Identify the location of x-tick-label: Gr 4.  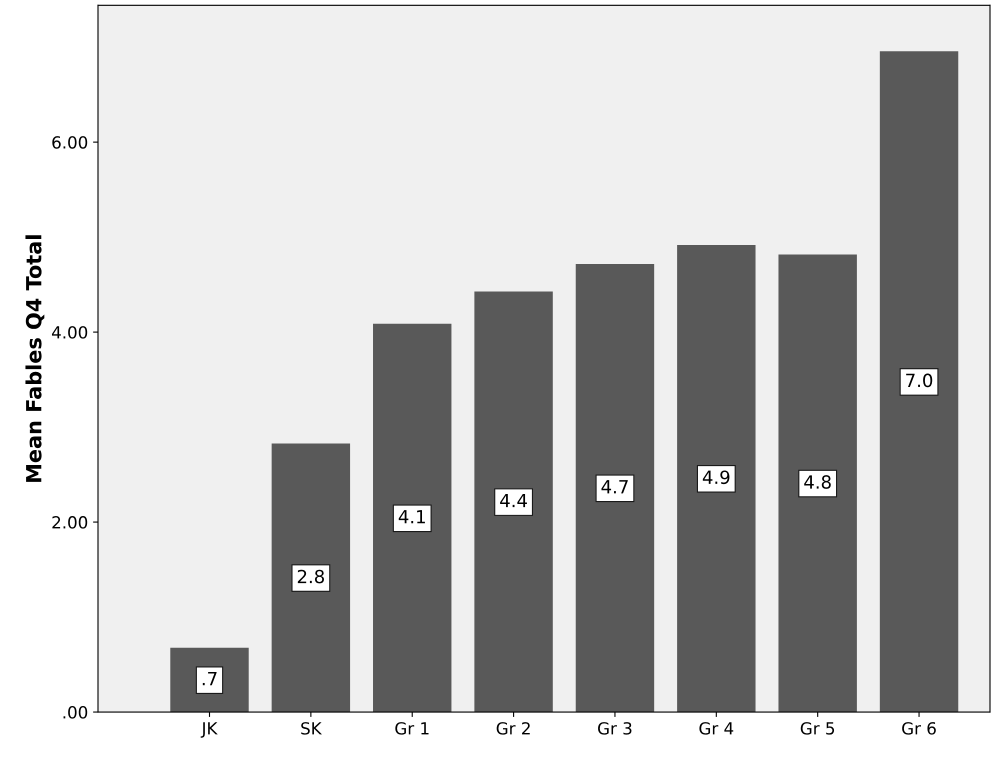
(716, 728).